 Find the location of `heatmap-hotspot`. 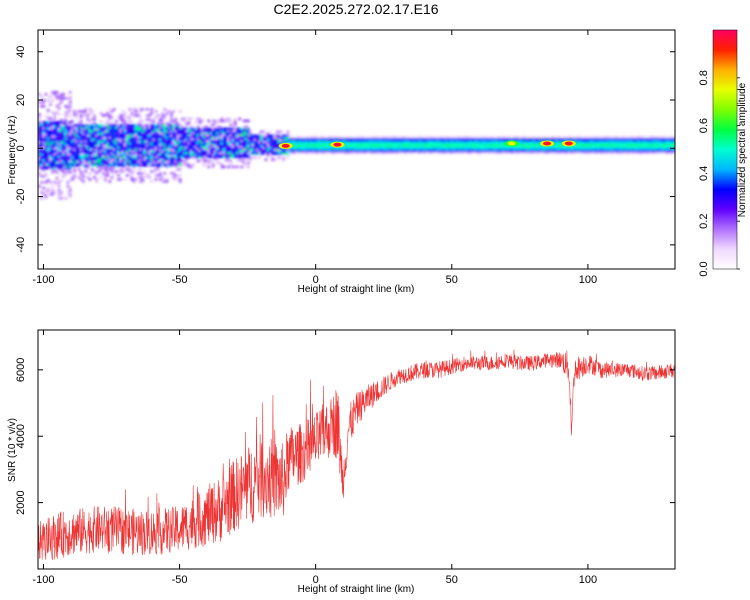

heatmap-hotspot is located at coordinates (285, 145).